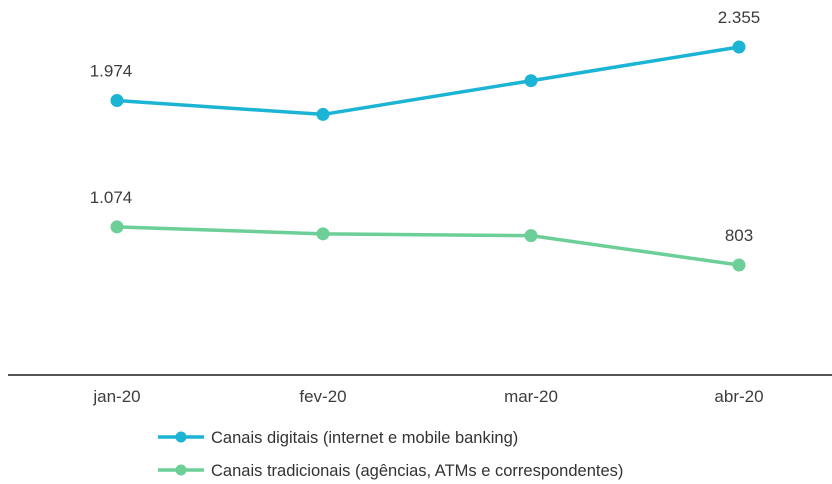 The width and height of the screenshot is (832, 484). What do you see at coordinates (116, 396) in the screenshot?
I see `x-tick-label: jan-20` at bounding box center [116, 396].